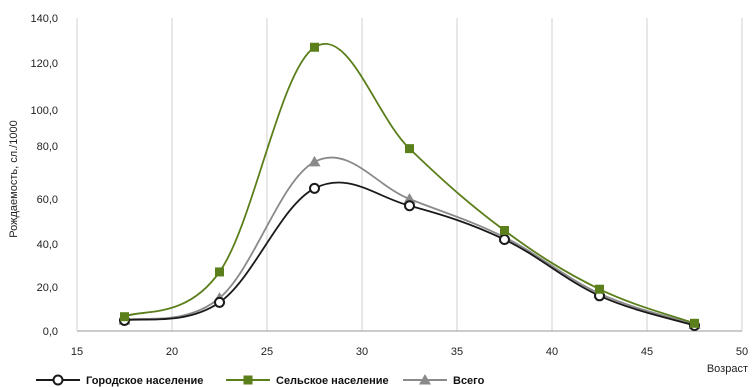 The image size is (752, 387). I want to click on y-tick-label: 120,0, so click(44, 64).